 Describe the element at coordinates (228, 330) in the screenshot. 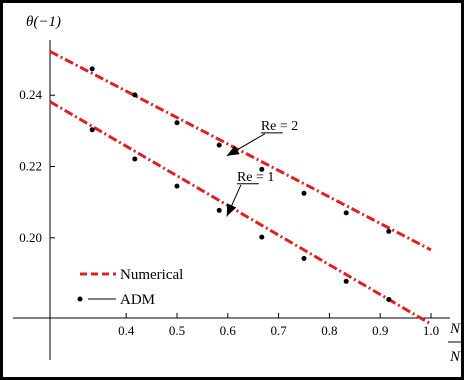

I see `x-tick-label: 0.6` at that location.